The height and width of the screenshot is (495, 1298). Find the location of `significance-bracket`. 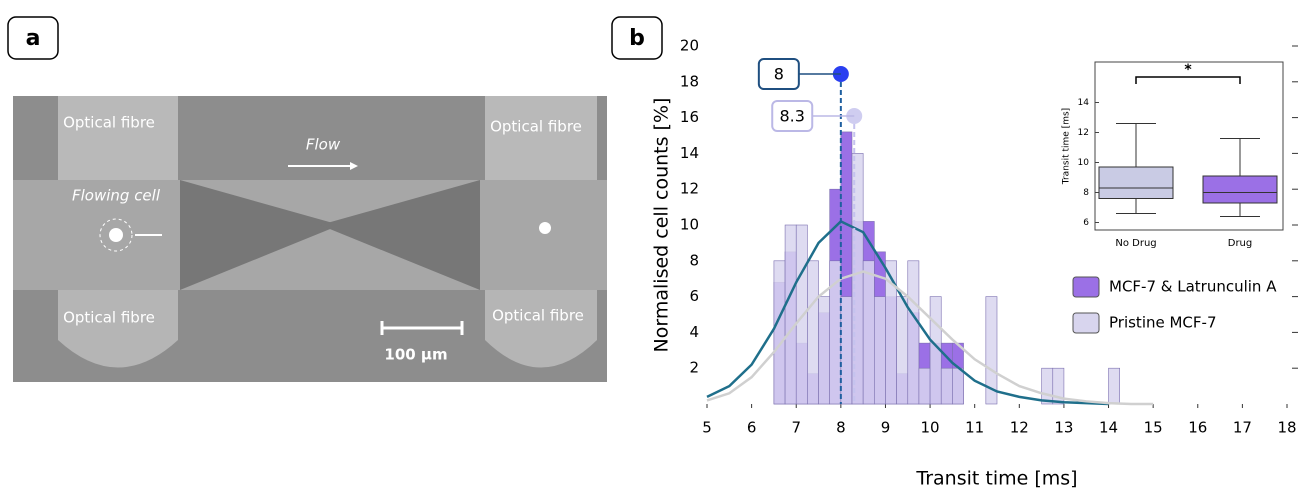

significance-bracket is located at coordinates (1188, 80).